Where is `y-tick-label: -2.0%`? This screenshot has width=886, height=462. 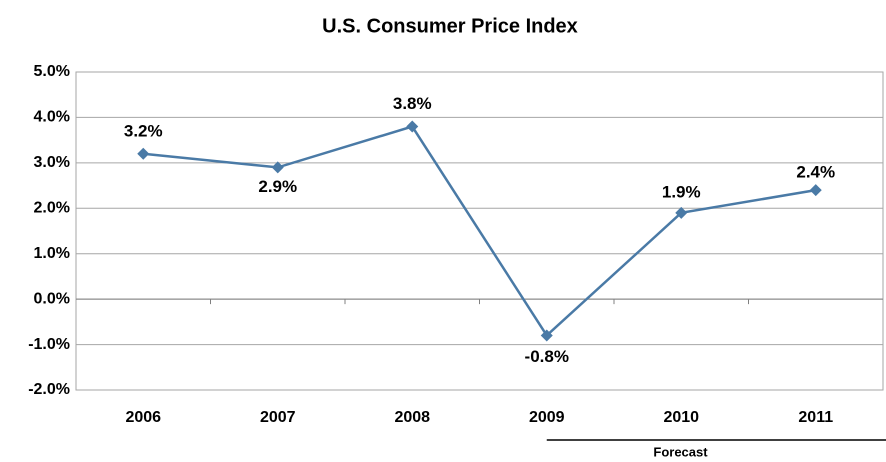
y-tick-label: -2.0% is located at coordinates (49, 389).